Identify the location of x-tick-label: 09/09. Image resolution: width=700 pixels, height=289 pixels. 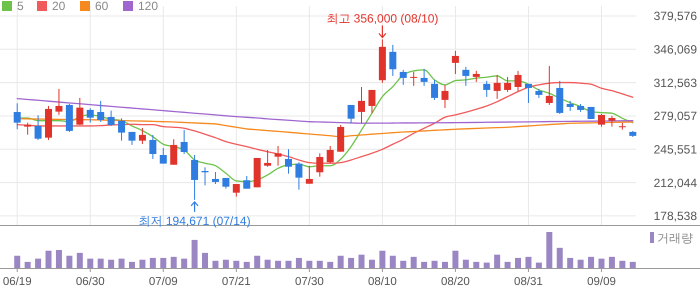
(601, 282).